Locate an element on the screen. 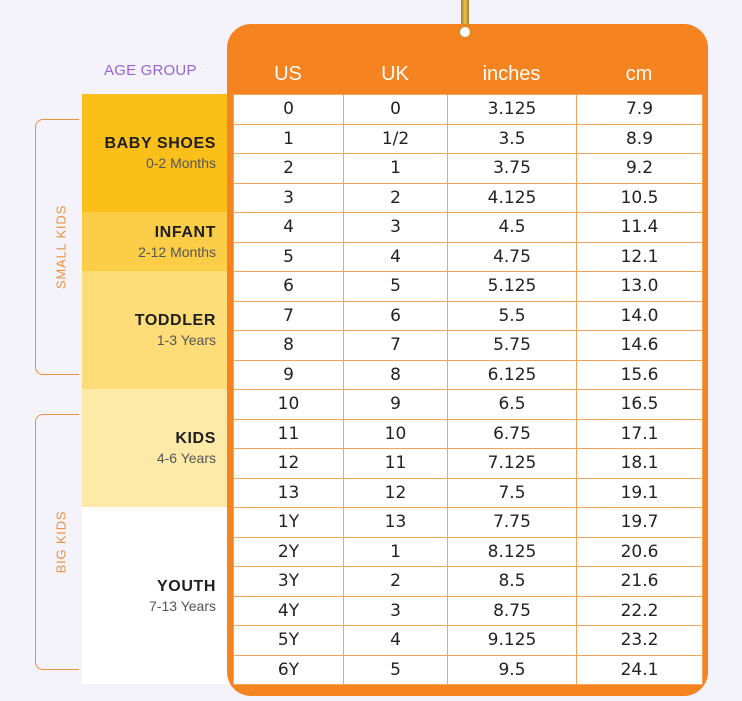 This screenshot has width=742, height=701. age-group-block: BABY SHOES 0-2 Months is located at coordinates (157, 153).